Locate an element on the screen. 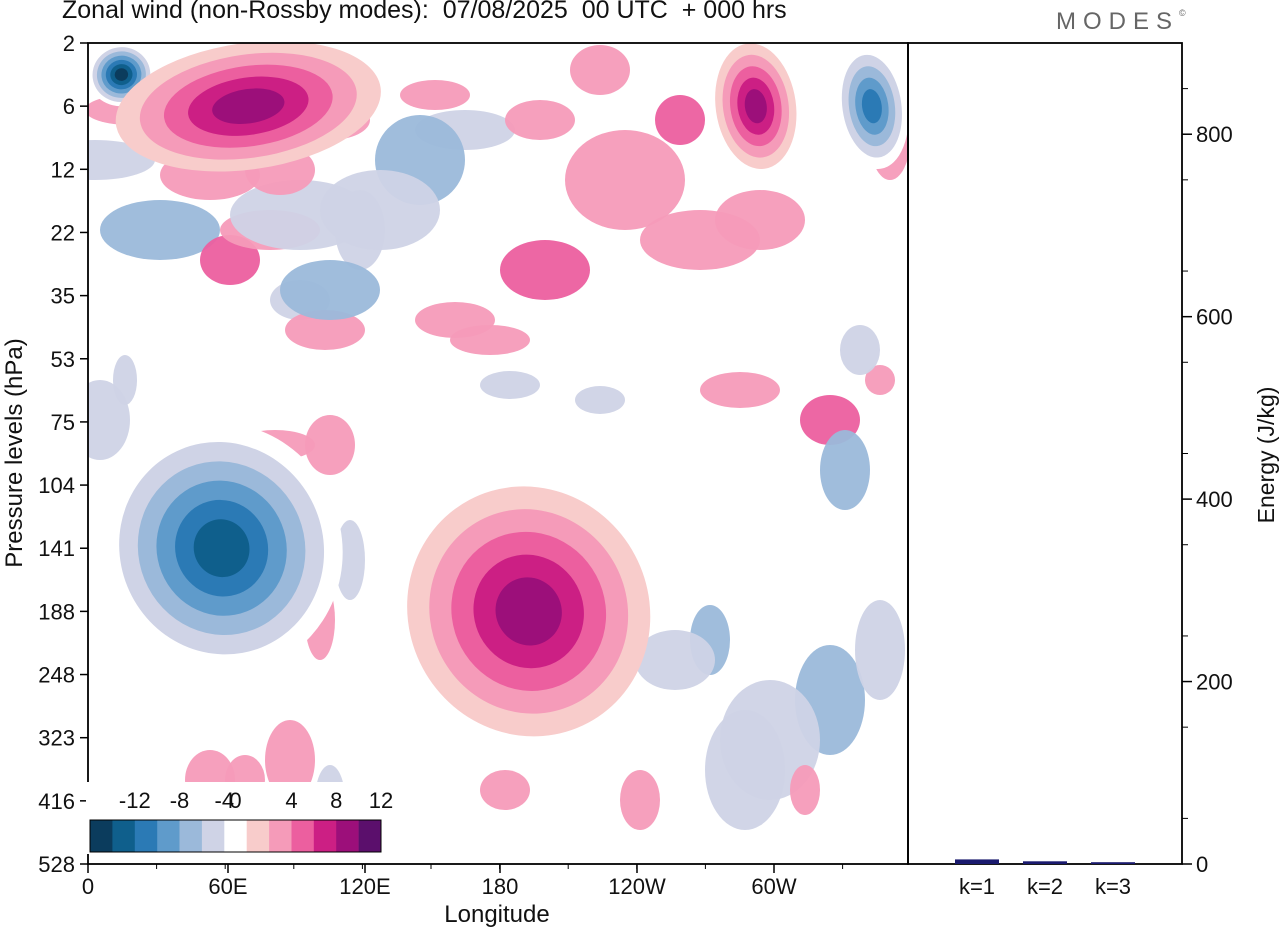  y-tick-label: 53 is located at coordinates (63, 359).